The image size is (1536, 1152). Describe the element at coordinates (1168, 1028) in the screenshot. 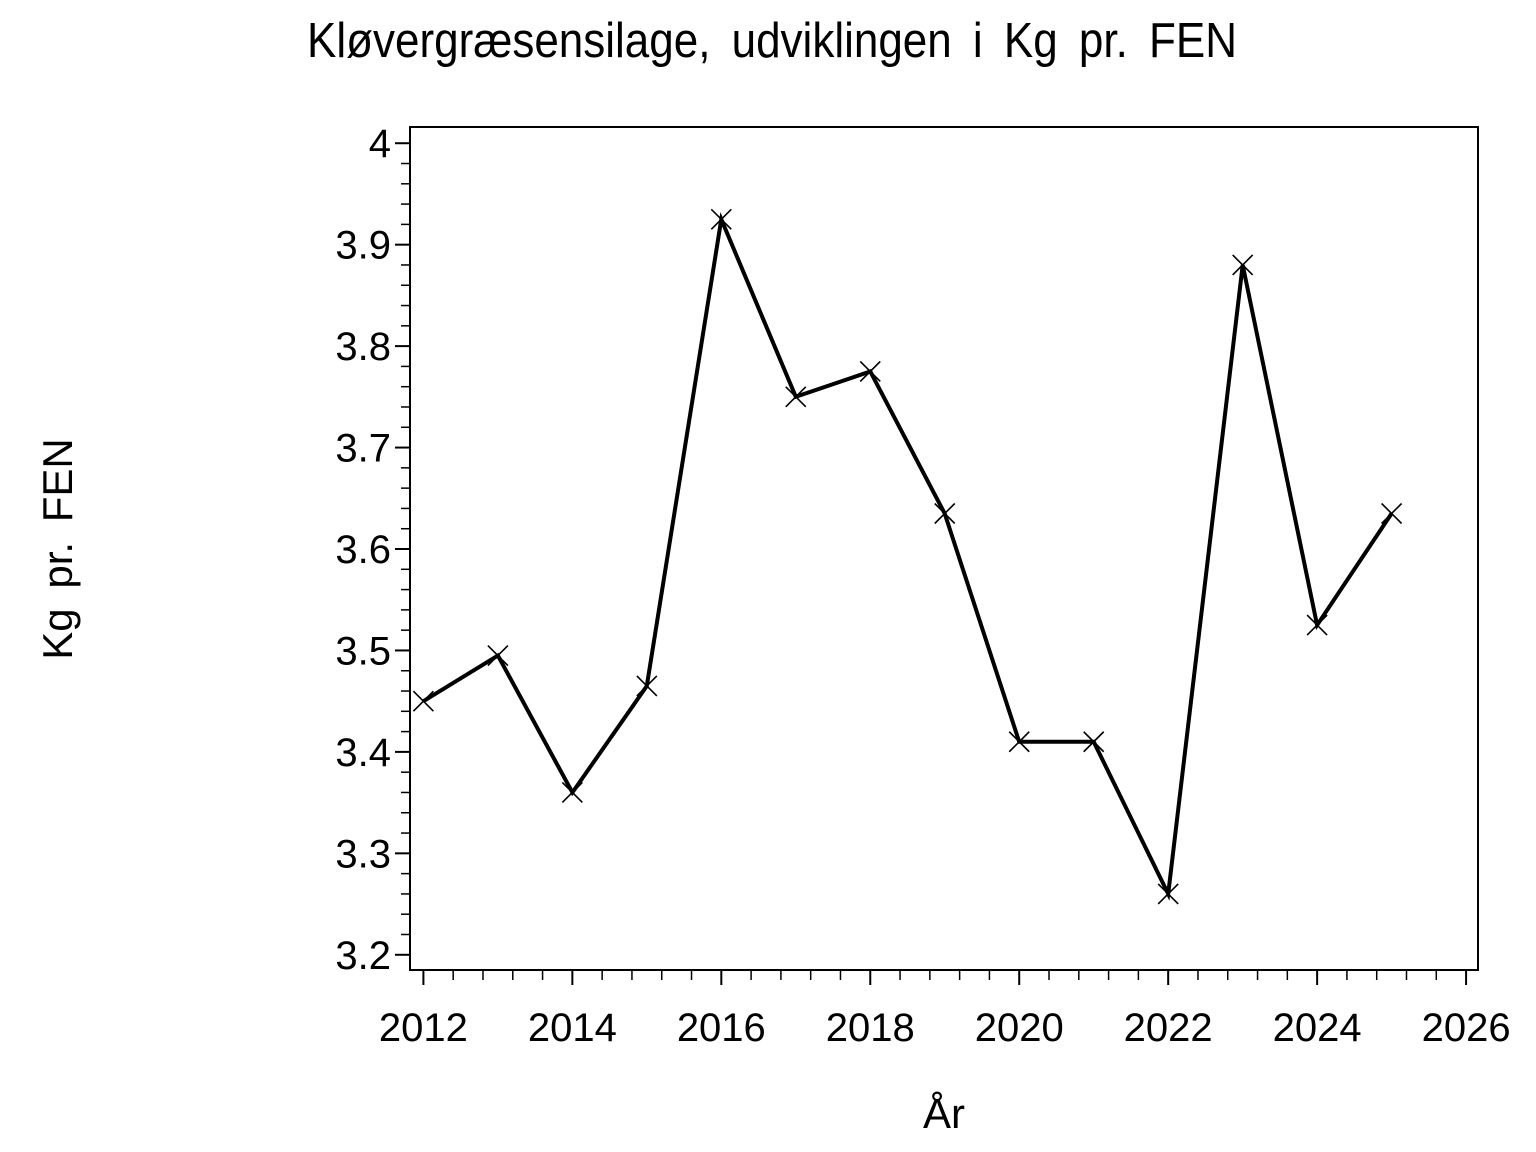

I see `x-tick-label: 2022` at that location.